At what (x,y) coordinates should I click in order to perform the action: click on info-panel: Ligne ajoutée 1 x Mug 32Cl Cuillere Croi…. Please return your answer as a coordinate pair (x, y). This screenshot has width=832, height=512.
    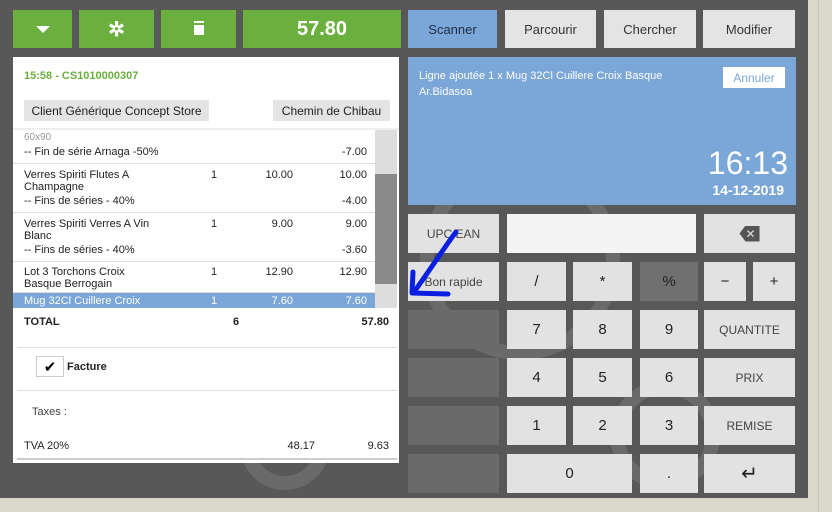
    Looking at the image, I should click on (602, 131).